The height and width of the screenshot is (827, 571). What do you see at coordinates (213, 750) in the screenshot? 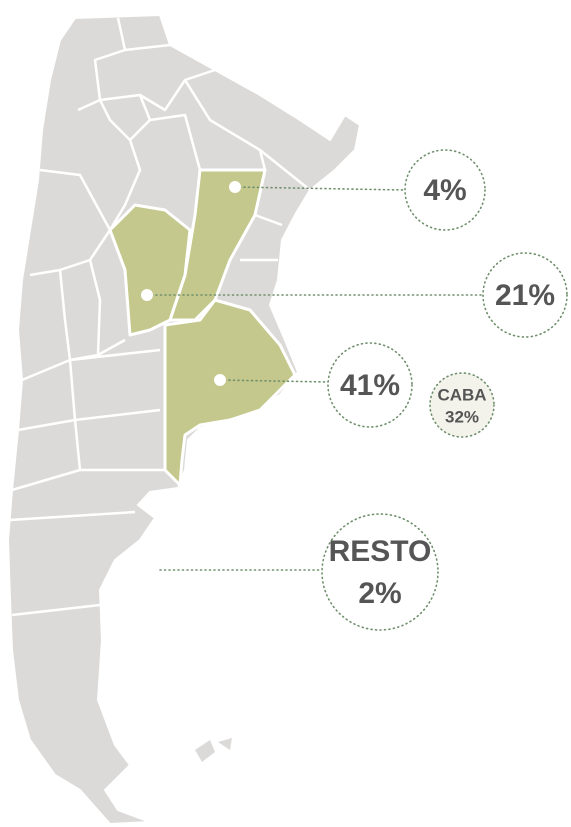
I see `island` at bounding box center [213, 750].